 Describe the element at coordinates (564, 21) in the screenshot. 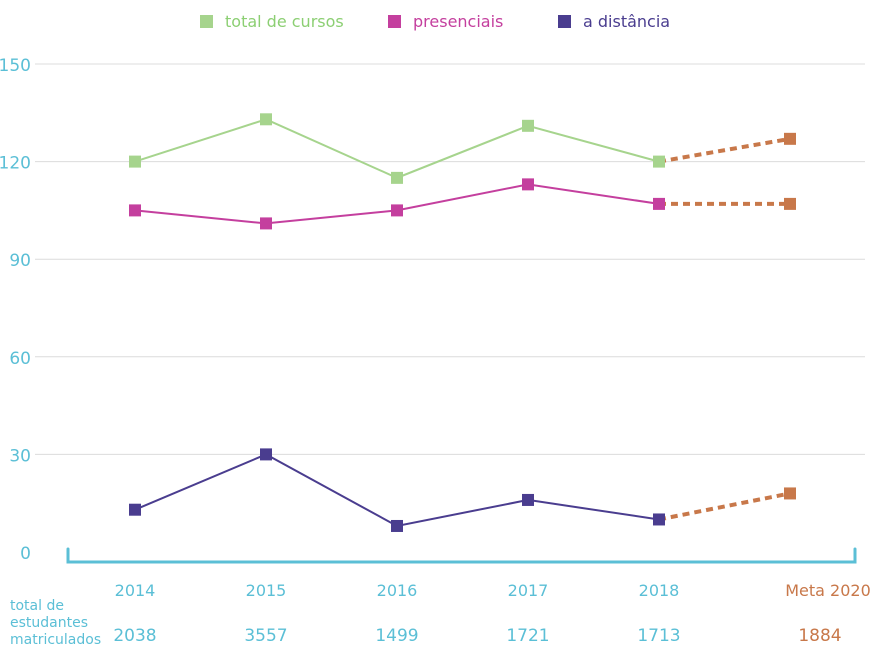

I see `legend-swatch-distancia` at that location.